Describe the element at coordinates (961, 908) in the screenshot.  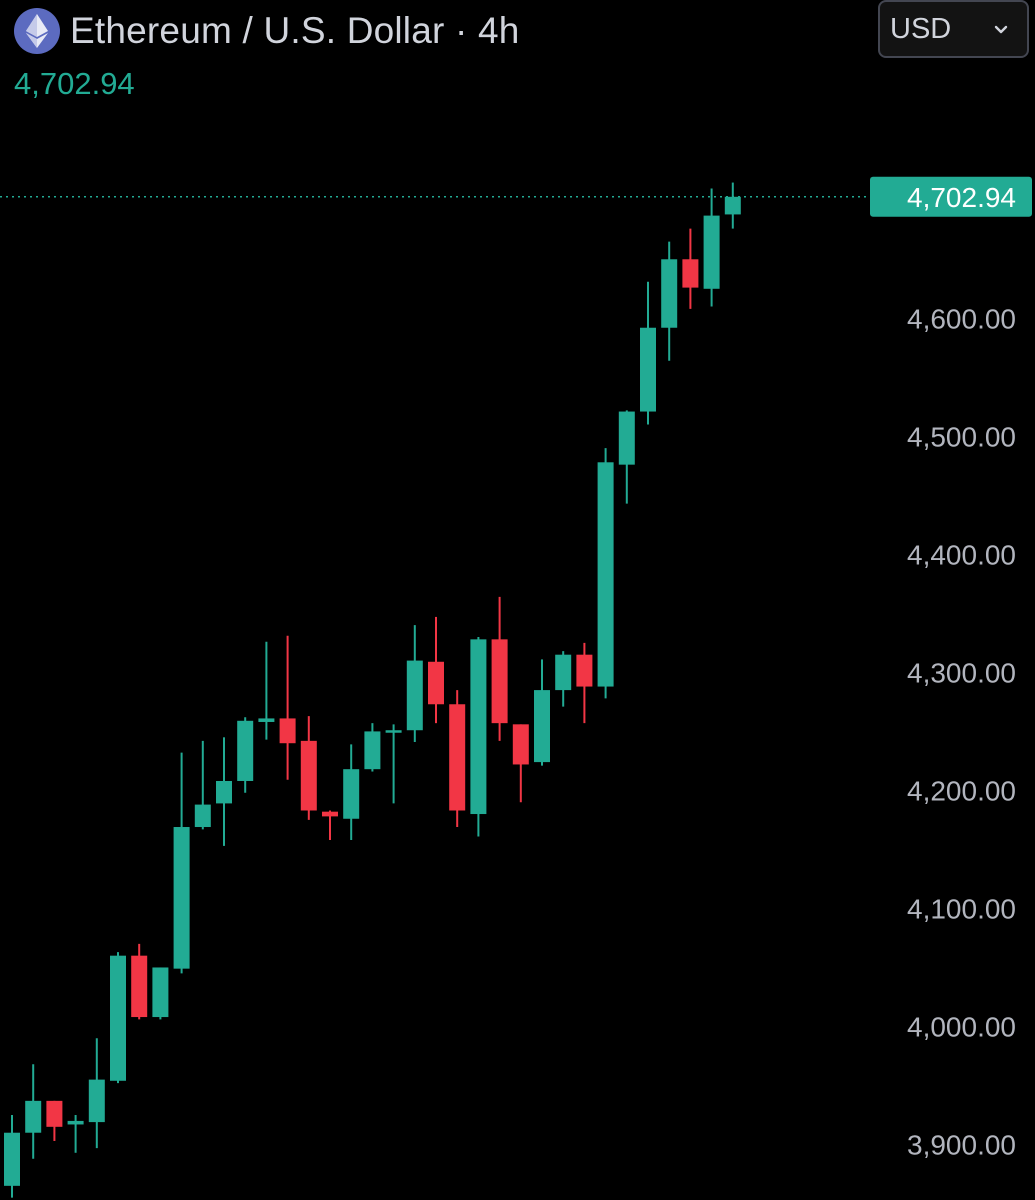
I see `price-axis-tick-label: 4,100.00` at that location.